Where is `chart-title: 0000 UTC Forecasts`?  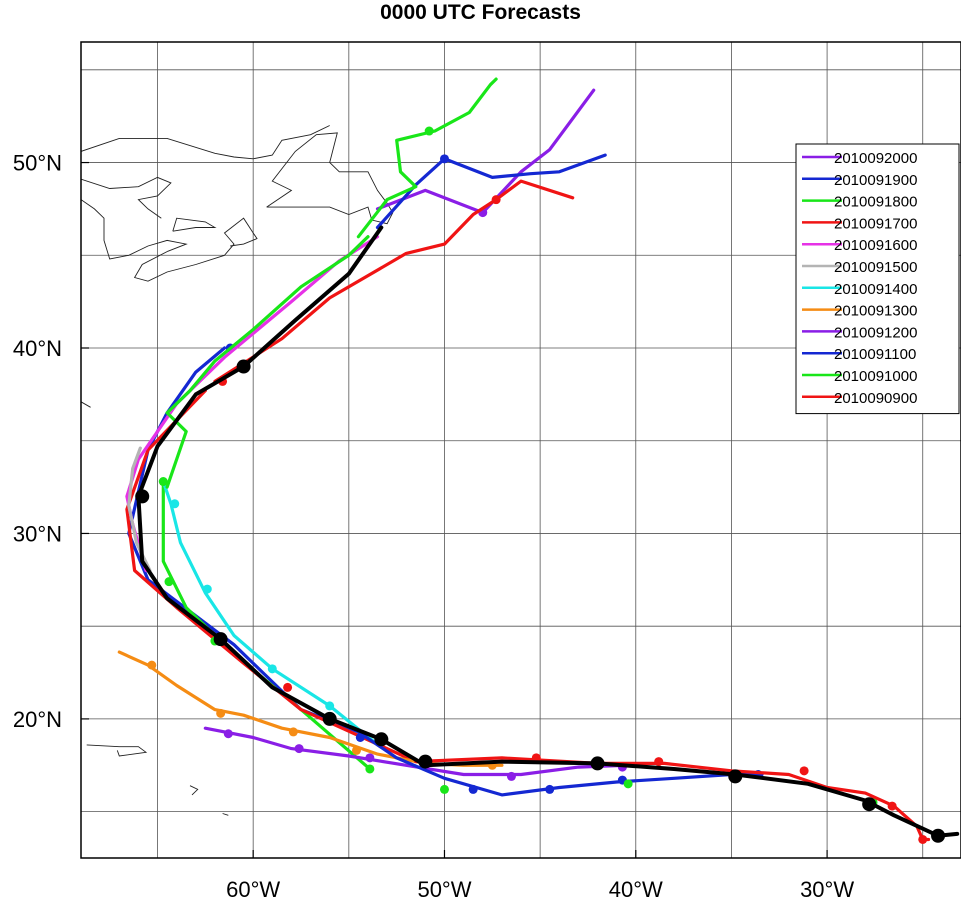
chart-title: 0000 UTC Forecasts is located at coordinates (480, 12).